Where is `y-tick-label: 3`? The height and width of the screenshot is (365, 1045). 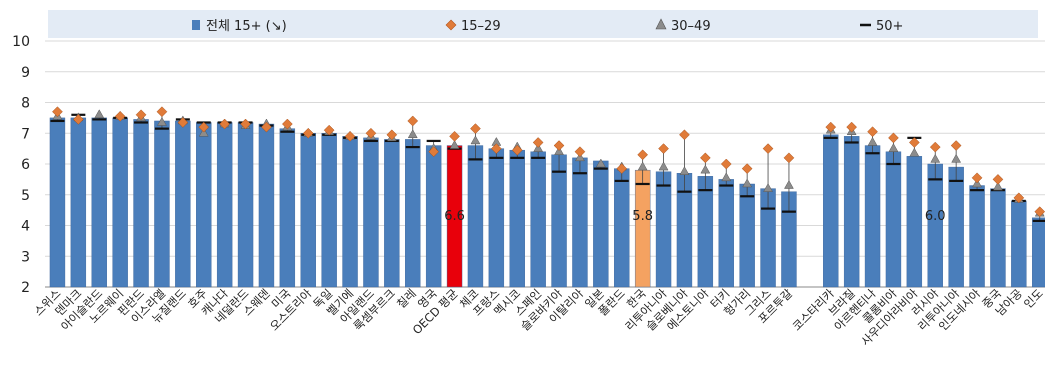
y-tick-label: 3 is located at coordinates (25, 257).